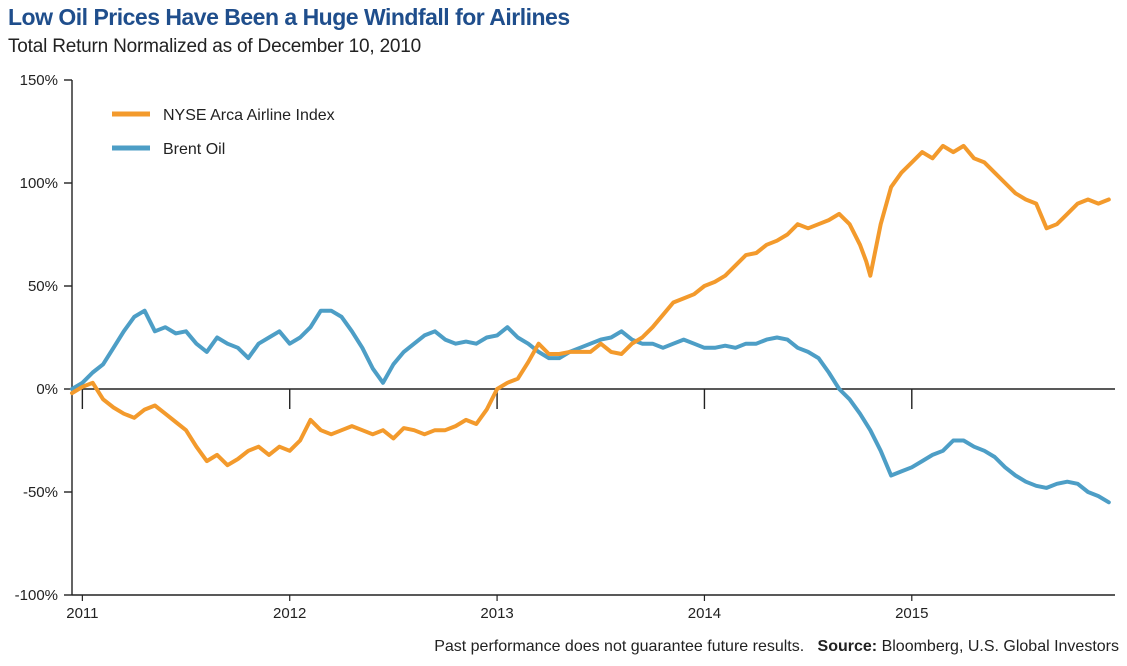 This screenshot has height=666, width=1127. I want to click on y-tick-label: 50%, so click(43, 286).